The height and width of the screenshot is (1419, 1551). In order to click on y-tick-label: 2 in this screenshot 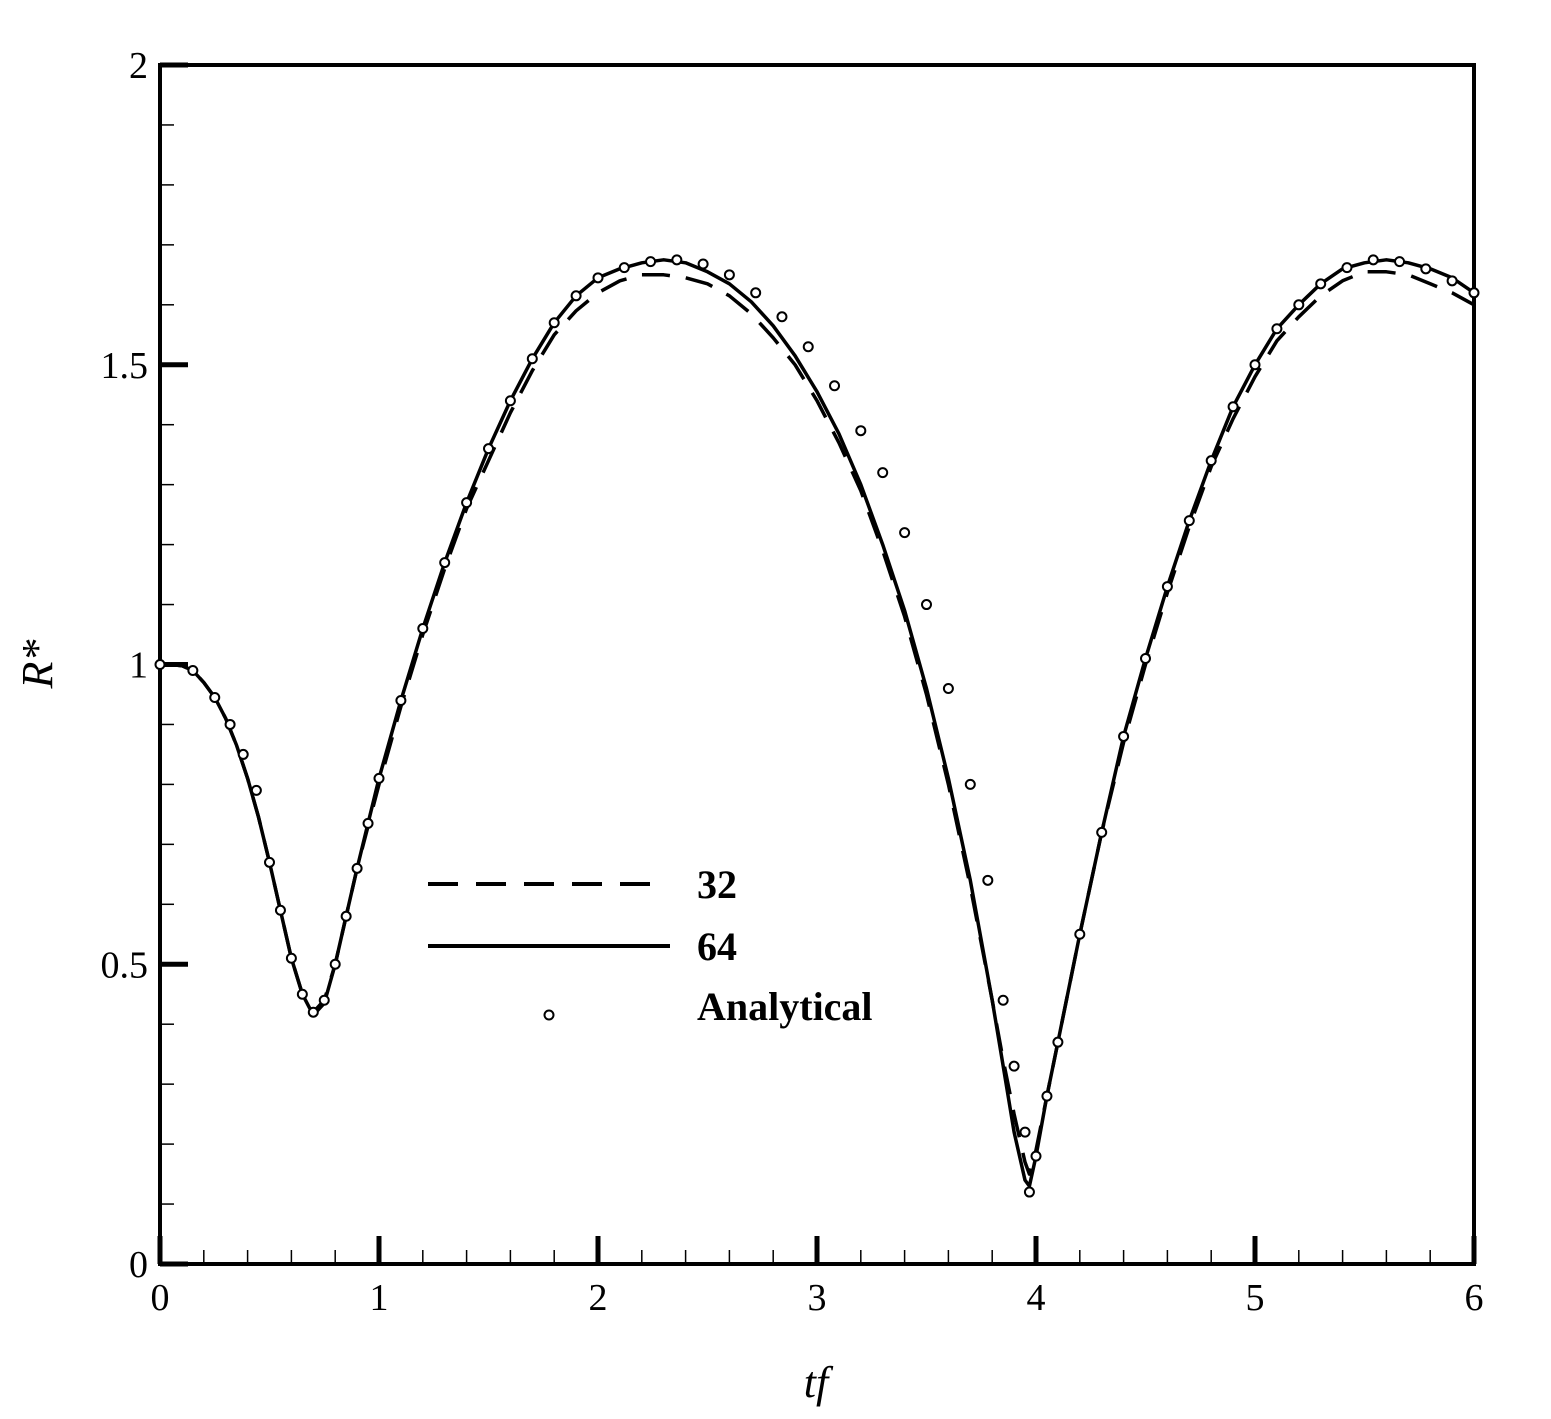, I will do `click(138, 66)`.